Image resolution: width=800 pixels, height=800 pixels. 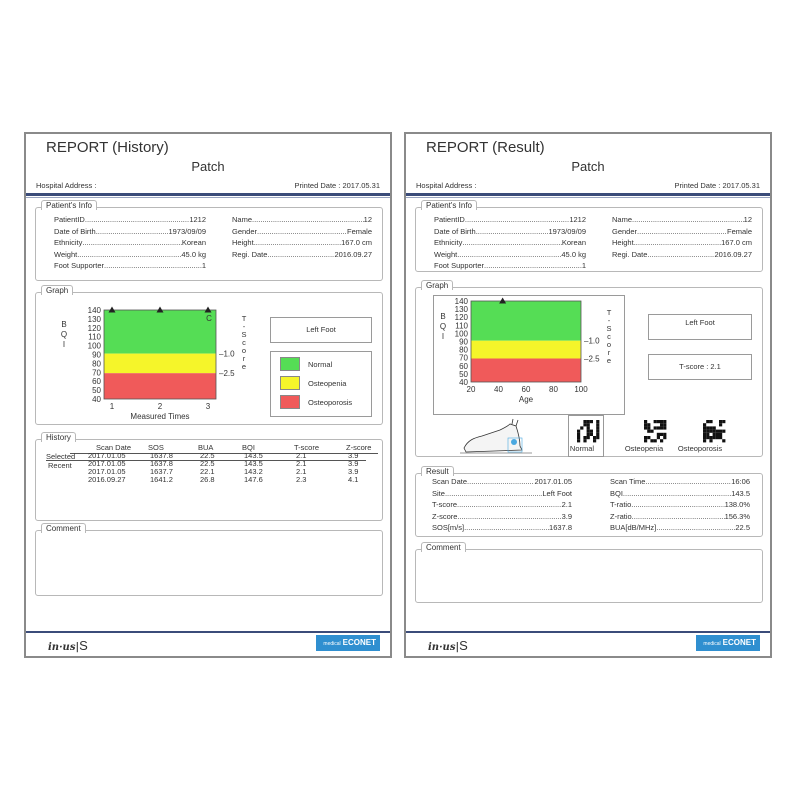 I want to click on y-axis-label-char: I, so click(x=64, y=344).